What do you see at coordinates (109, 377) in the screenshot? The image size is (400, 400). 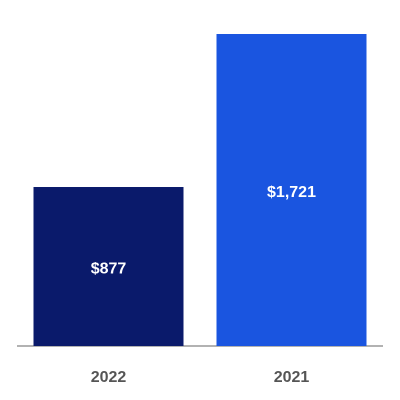 I see `x-tick-label: 2022` at bounding box center [109, 377].